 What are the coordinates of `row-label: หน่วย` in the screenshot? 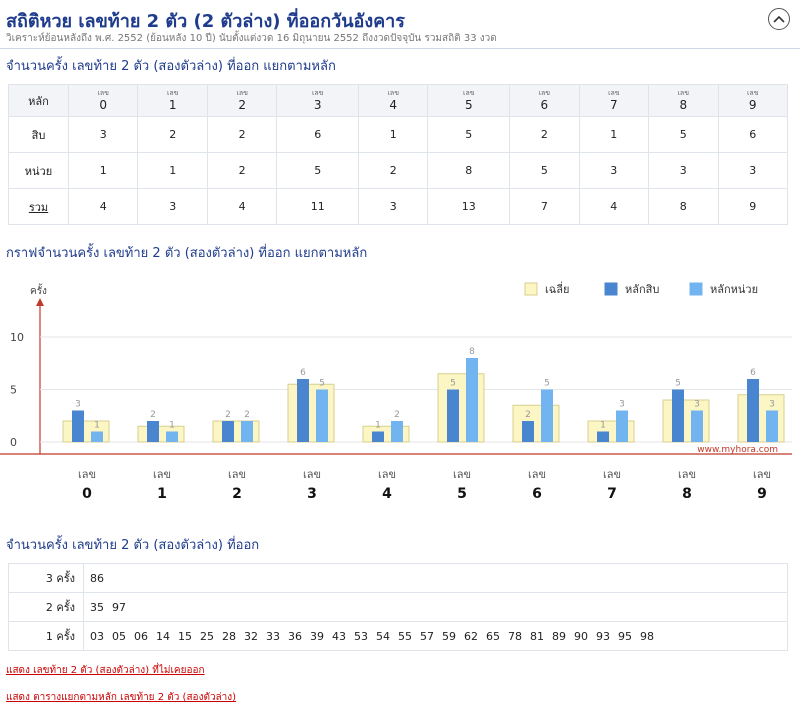 It's located at (38, 170).